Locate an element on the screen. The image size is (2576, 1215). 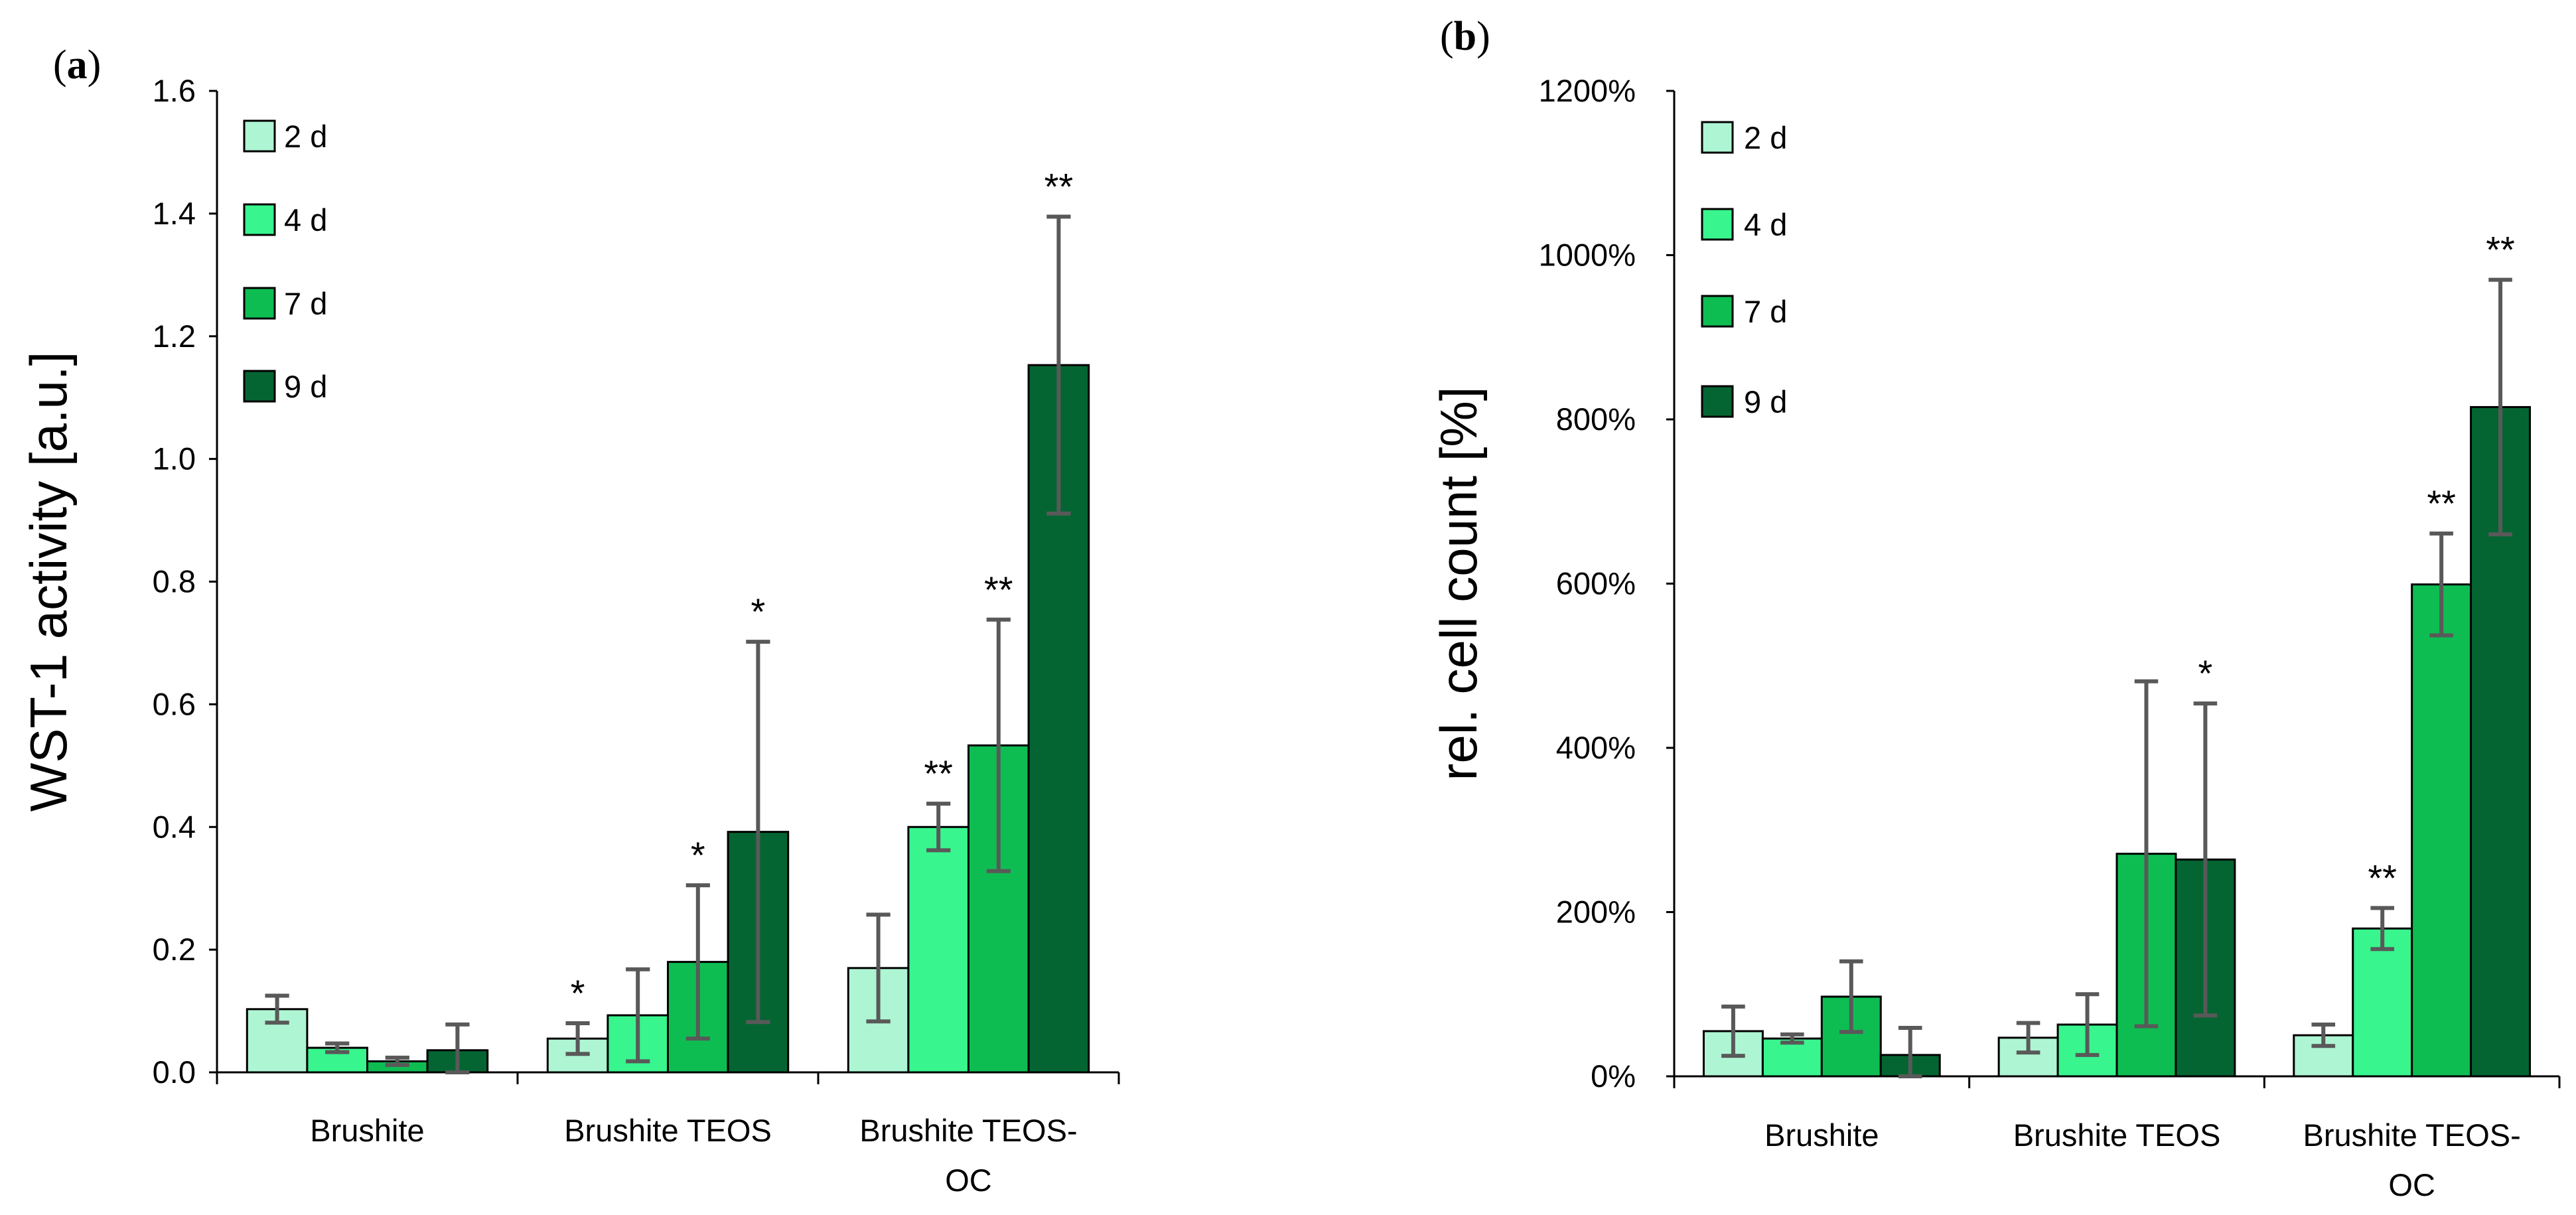
y-tick-label: 400% is located at coordinates (1596, 747).